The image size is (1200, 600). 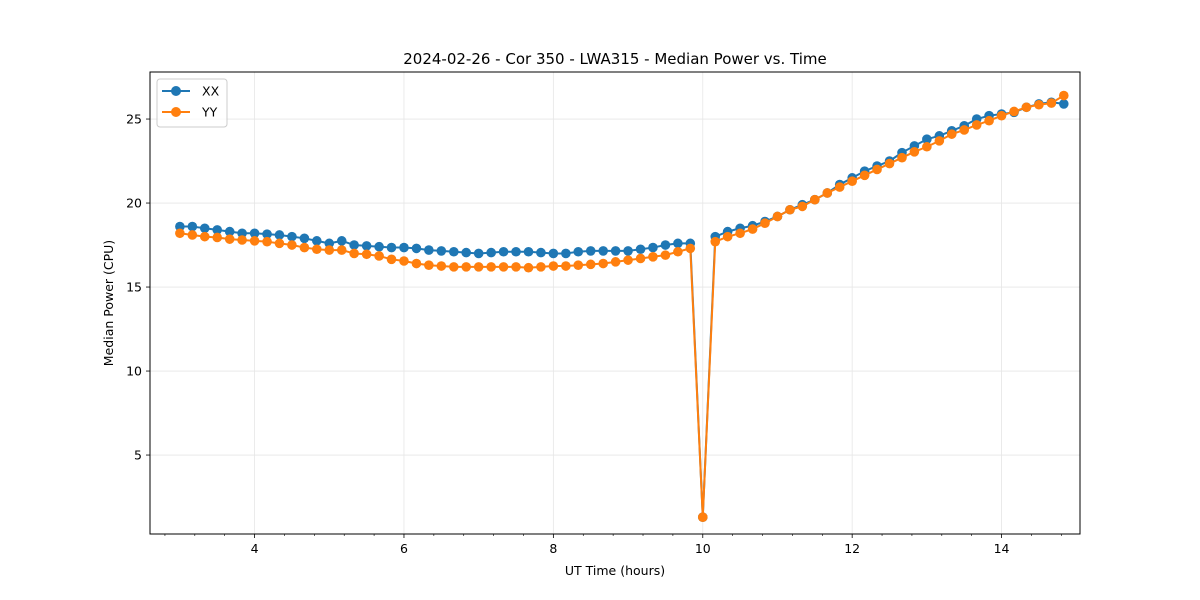 I want to click on x-axis-label: UT Time (hours), so click(x=615, y=570).